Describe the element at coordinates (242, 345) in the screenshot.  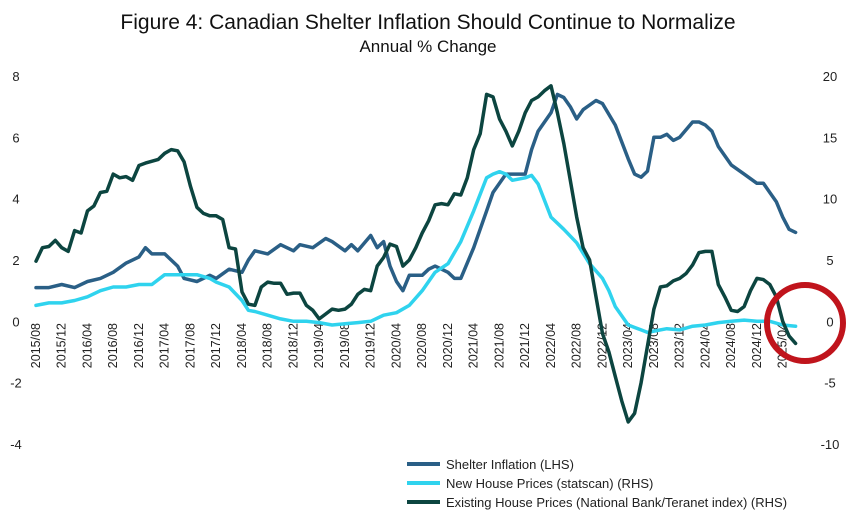
I see `x-tick-label: 2018/04` at that location.